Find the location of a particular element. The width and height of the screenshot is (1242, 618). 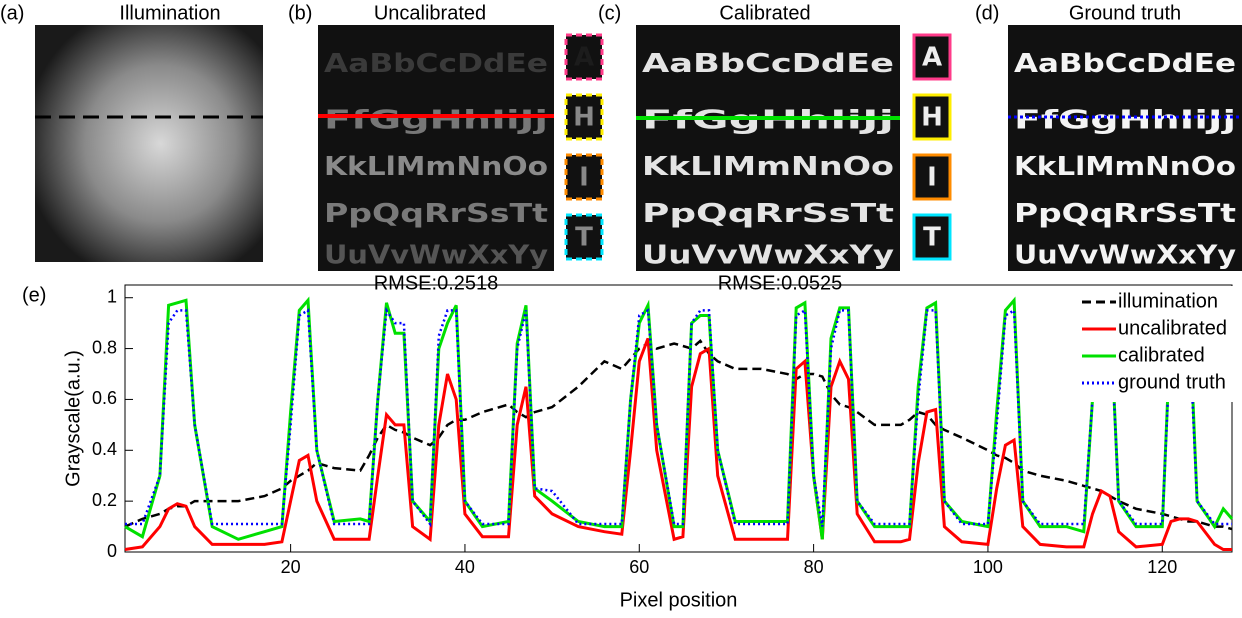

x-tick-label: 80 is located at coordinates (814, 567).